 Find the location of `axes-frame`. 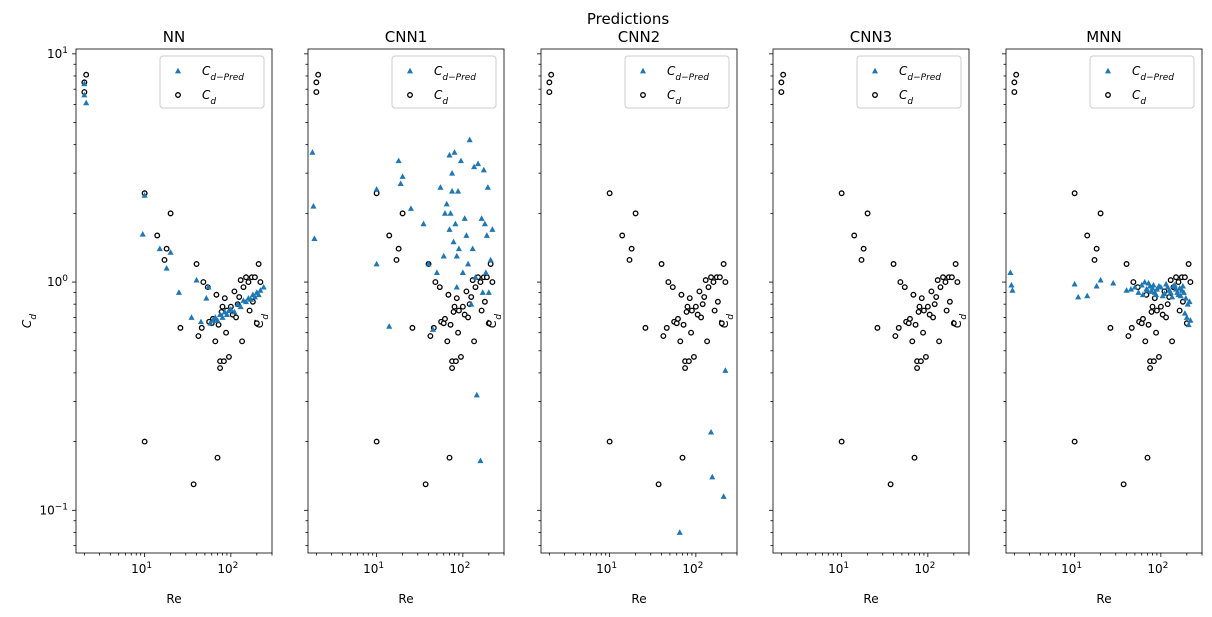

axes-frame is located at coordinates (639, 301).